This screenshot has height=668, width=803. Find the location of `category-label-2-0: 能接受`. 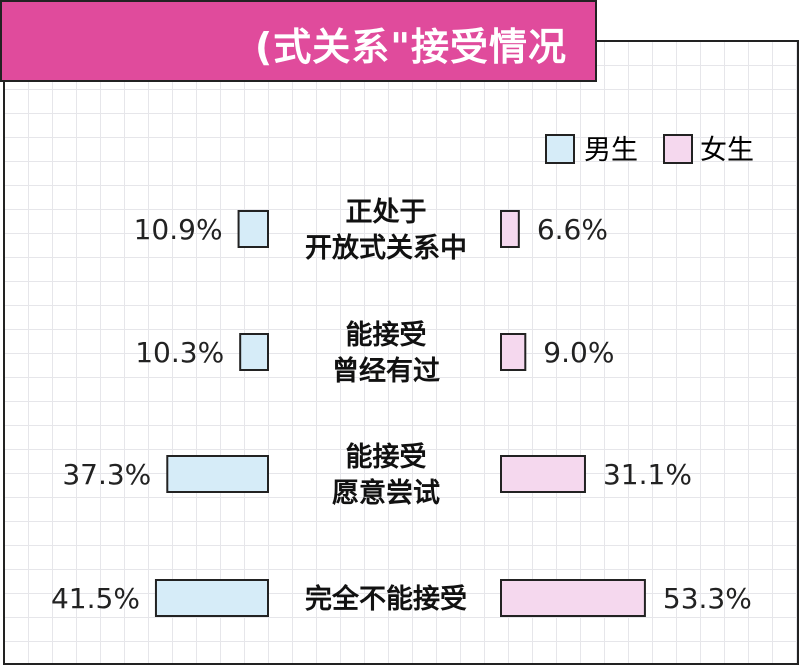

category-label-2-0: 能接受 is located at coordinates (386, 457).